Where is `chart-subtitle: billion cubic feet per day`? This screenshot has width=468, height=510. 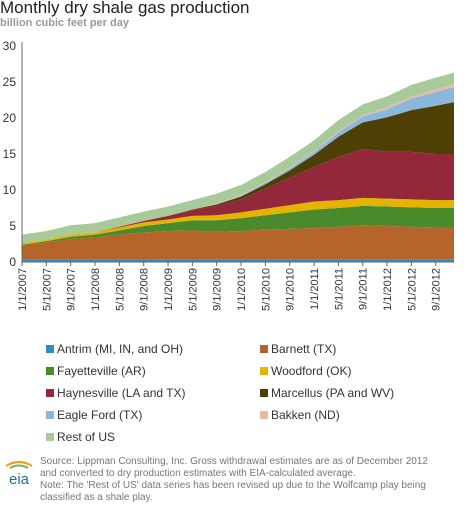
chart-subtitle: billion cubic feet per day is located at coordinates (64, 23).